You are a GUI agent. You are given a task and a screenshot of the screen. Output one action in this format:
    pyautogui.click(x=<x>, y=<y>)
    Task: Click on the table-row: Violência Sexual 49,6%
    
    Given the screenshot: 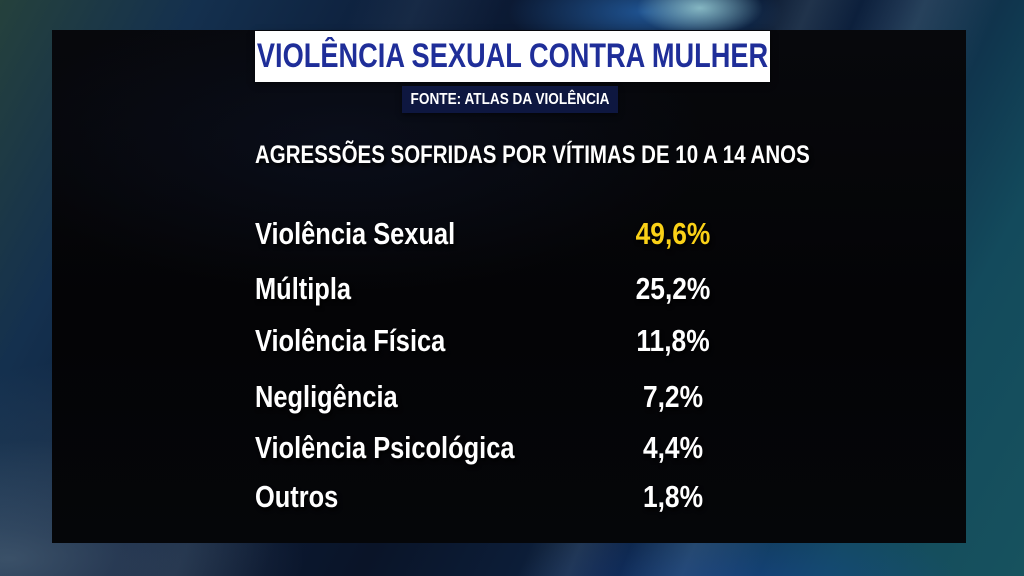 What is the action you would take?
    pyautogui.click(x=535, y=234)
    